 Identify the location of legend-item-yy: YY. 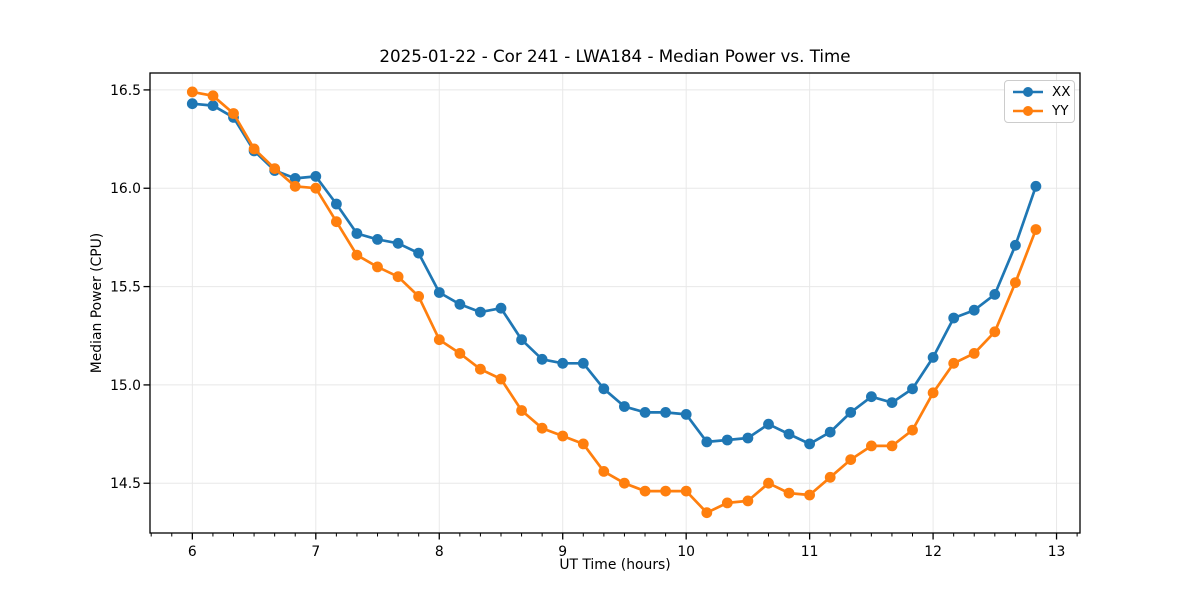
(1042, 111).